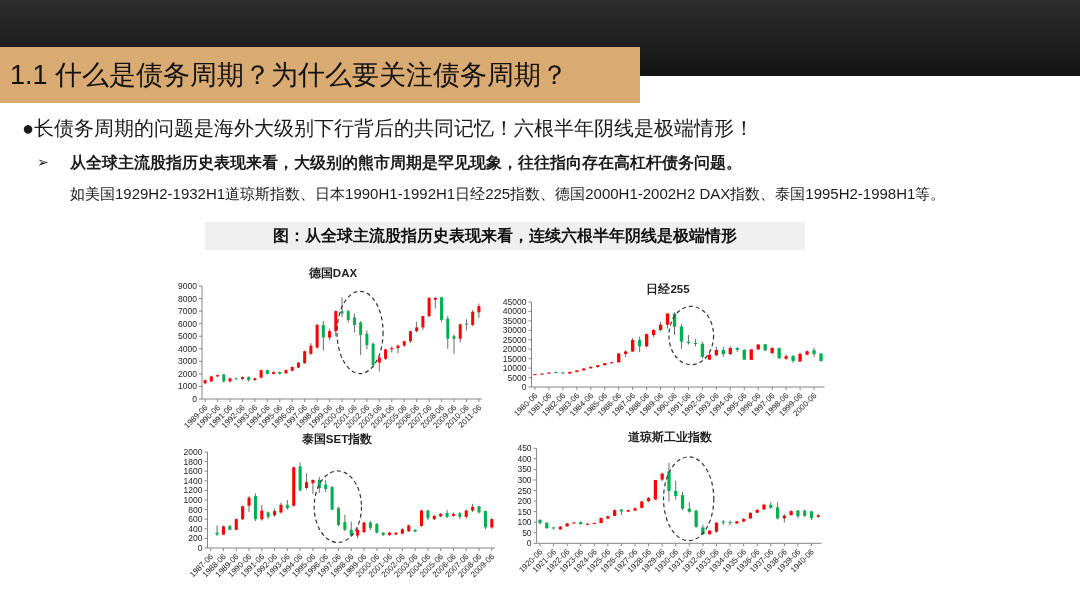 This screenshot has height=603, width=1080. What do you see at coordinates (188, 348) in the screenshot?
I see `y-tick-label: 4000` at bounding box center [188, 348].